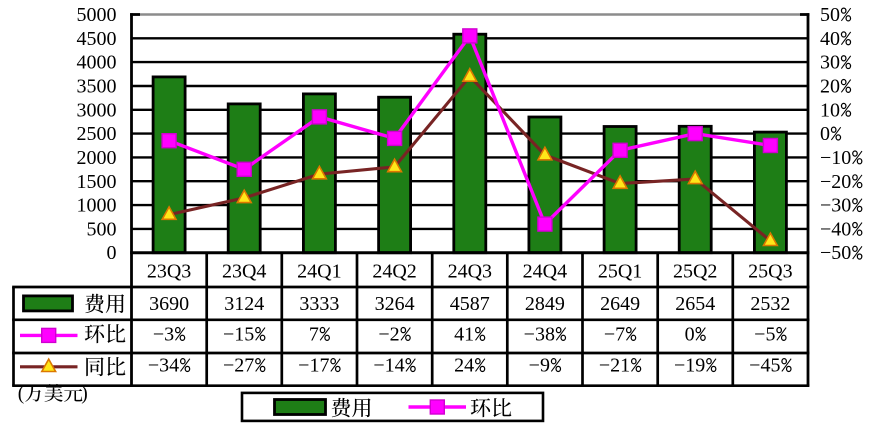  What do you see at coordinates (97, 182) in the screenshot?
I see `svg-text: 1500` at bounding box center [97, 182].